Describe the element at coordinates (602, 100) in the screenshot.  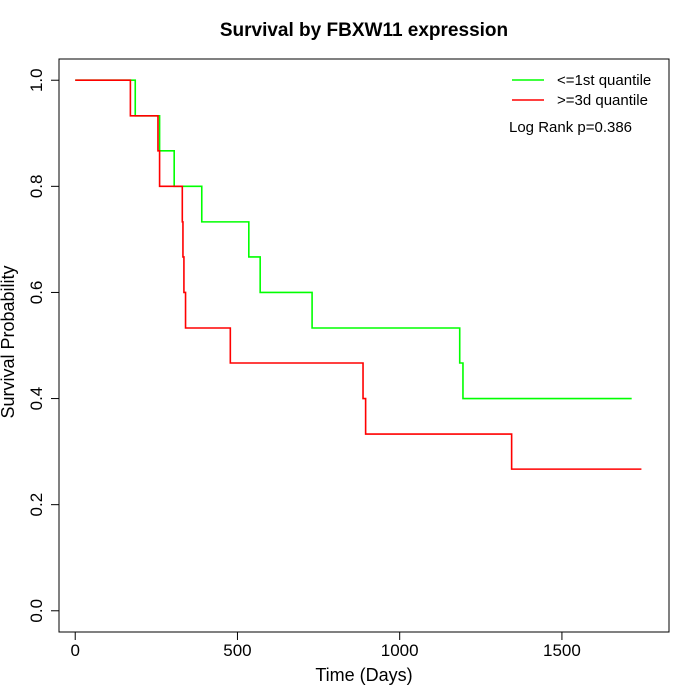
I see `legend-label: >=3d quantile` at that location.